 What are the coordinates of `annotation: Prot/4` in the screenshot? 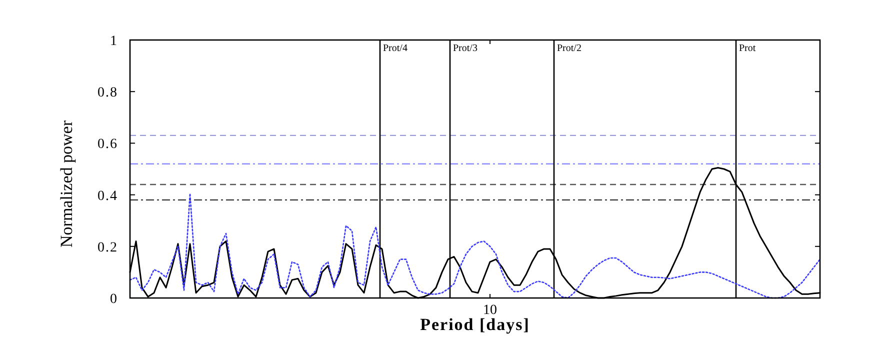 It's located at (395, 48).